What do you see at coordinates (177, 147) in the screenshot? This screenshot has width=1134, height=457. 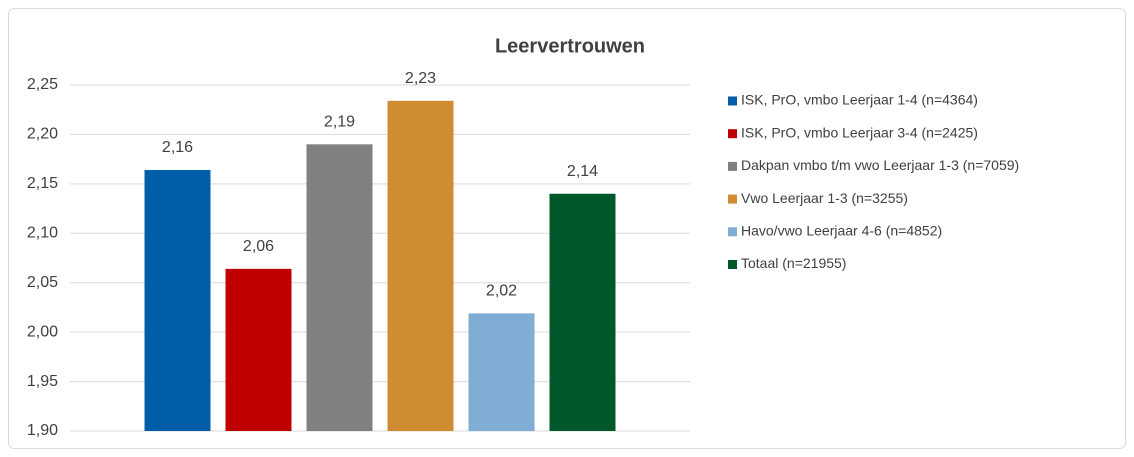 I see `data-label: 2,16` at bounding box center [177, 147].